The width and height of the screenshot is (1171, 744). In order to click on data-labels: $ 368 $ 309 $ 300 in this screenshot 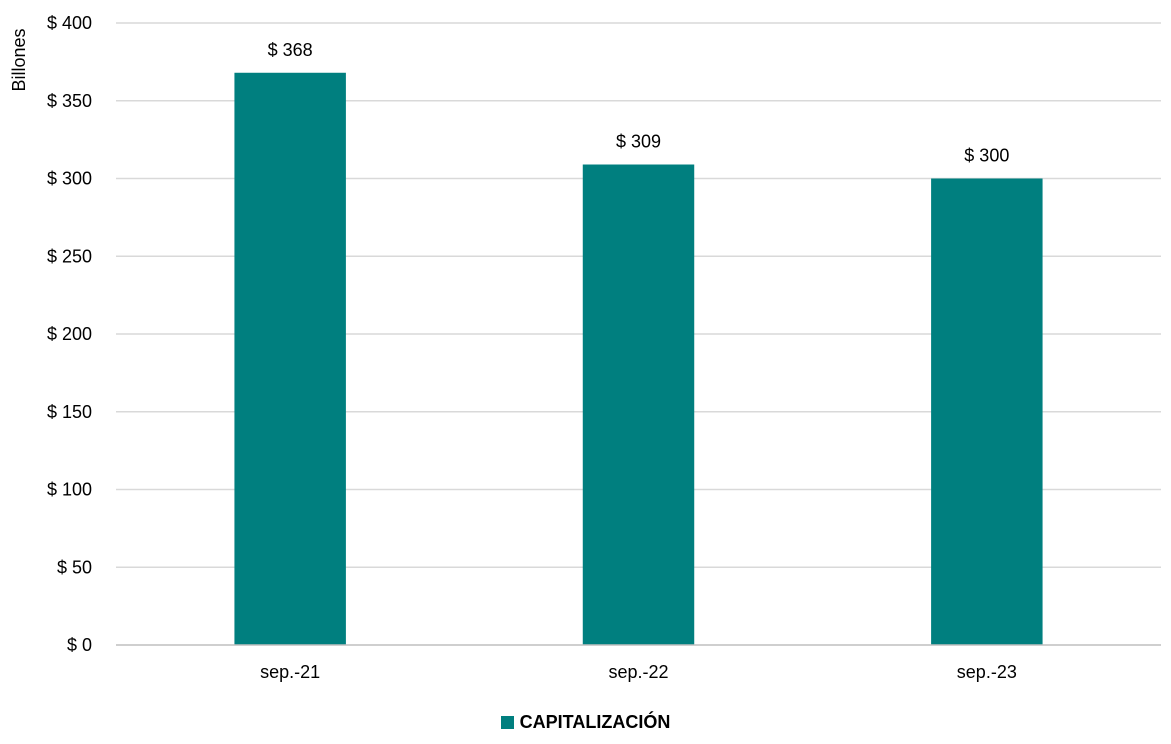, I will do `click(639, 103)`.